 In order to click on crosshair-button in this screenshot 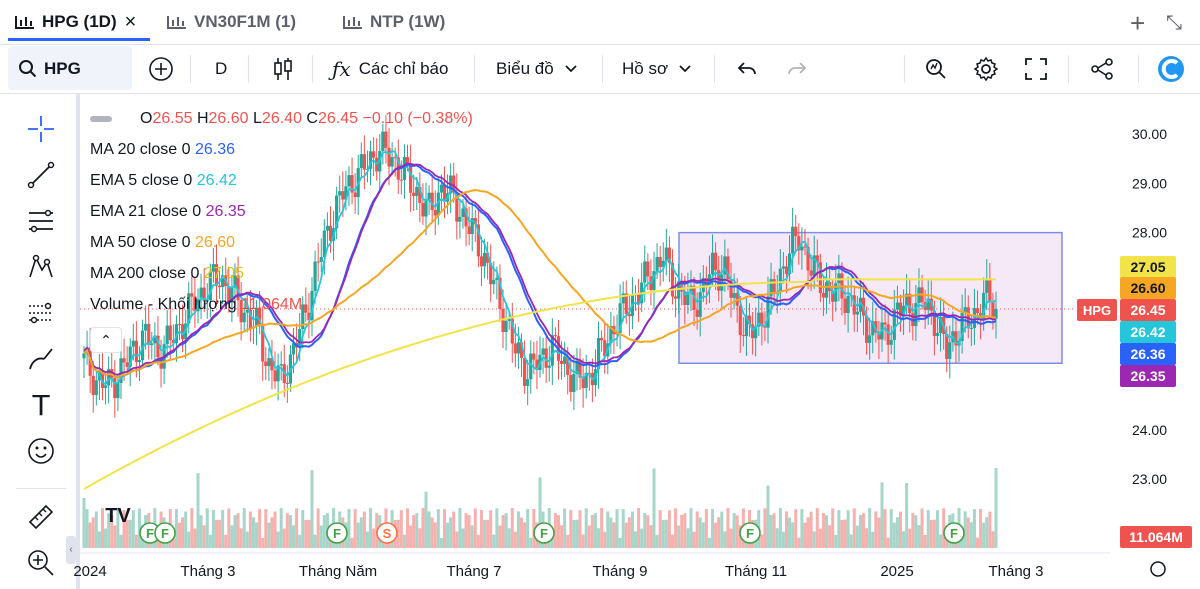, I will do `click(41, 129)`.